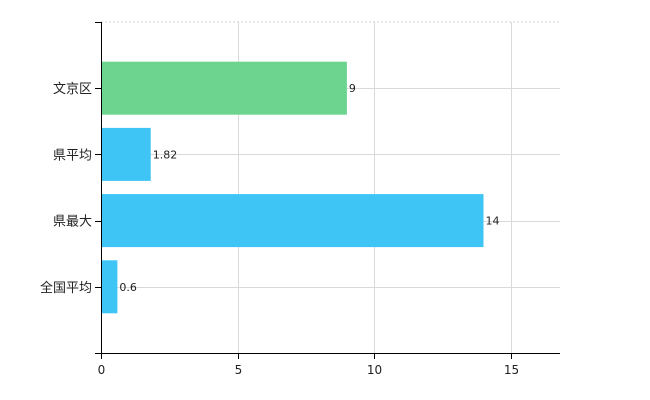 This screenshot has height=400, width=650. I want to click on data-label: 0.6, so click(127, 287).